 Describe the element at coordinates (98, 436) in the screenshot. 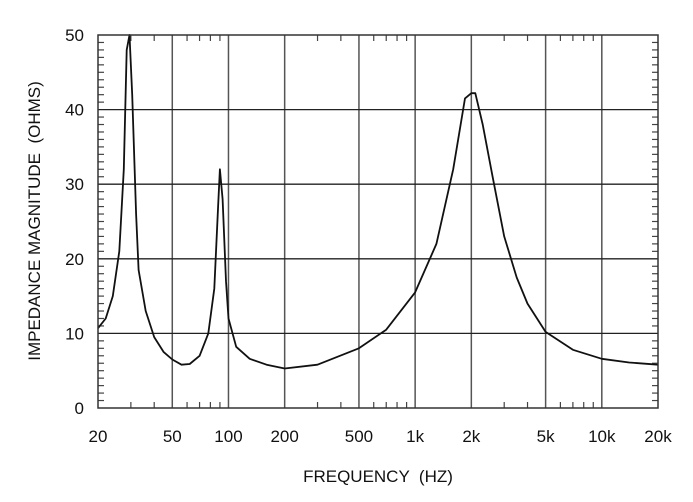

I see `x-tick-label: 20` at that location.